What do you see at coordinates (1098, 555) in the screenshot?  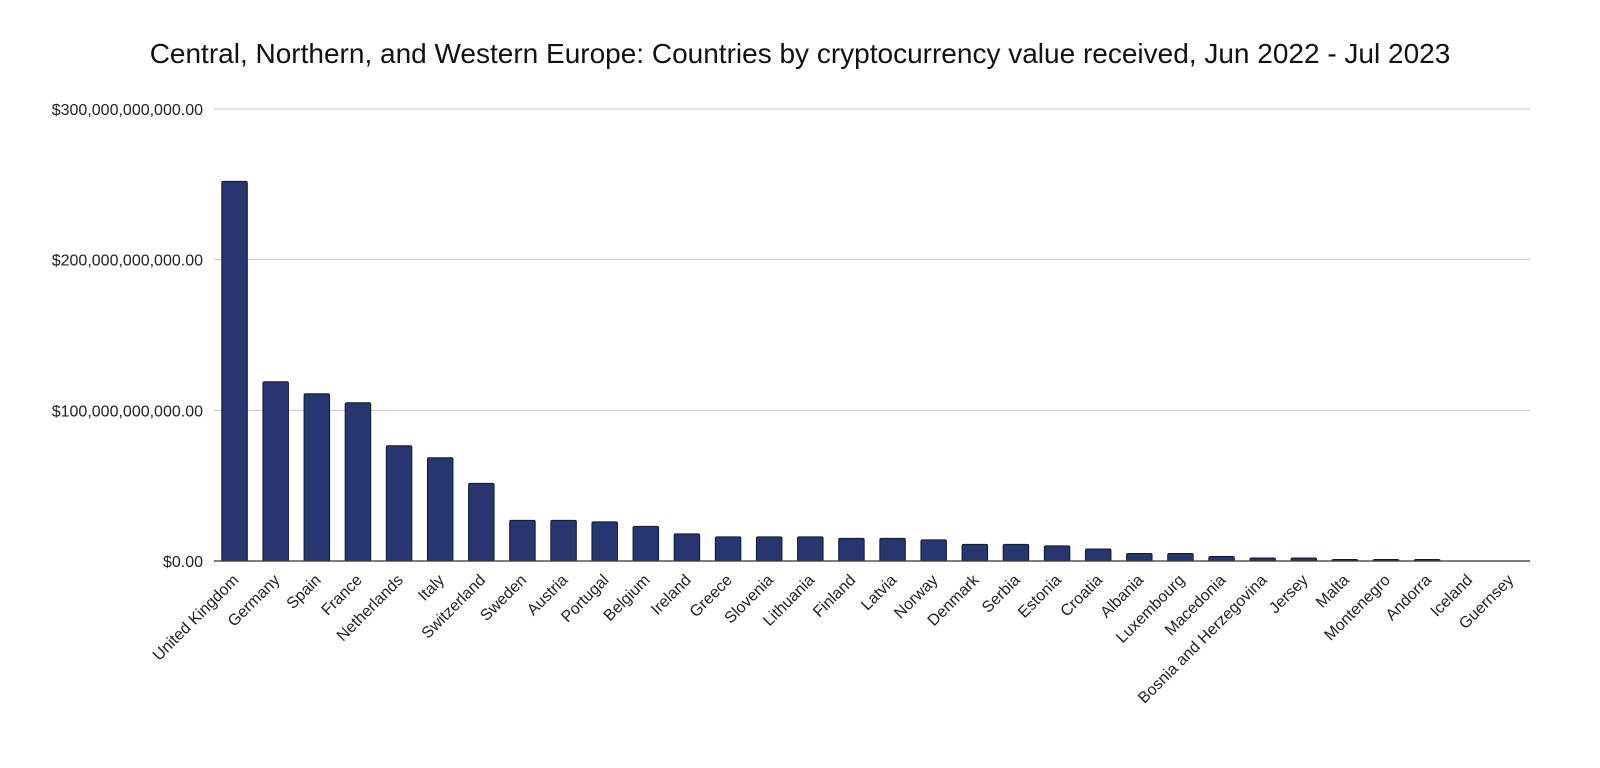 I see `bar-croatia` at bounding box center [1098, 555].